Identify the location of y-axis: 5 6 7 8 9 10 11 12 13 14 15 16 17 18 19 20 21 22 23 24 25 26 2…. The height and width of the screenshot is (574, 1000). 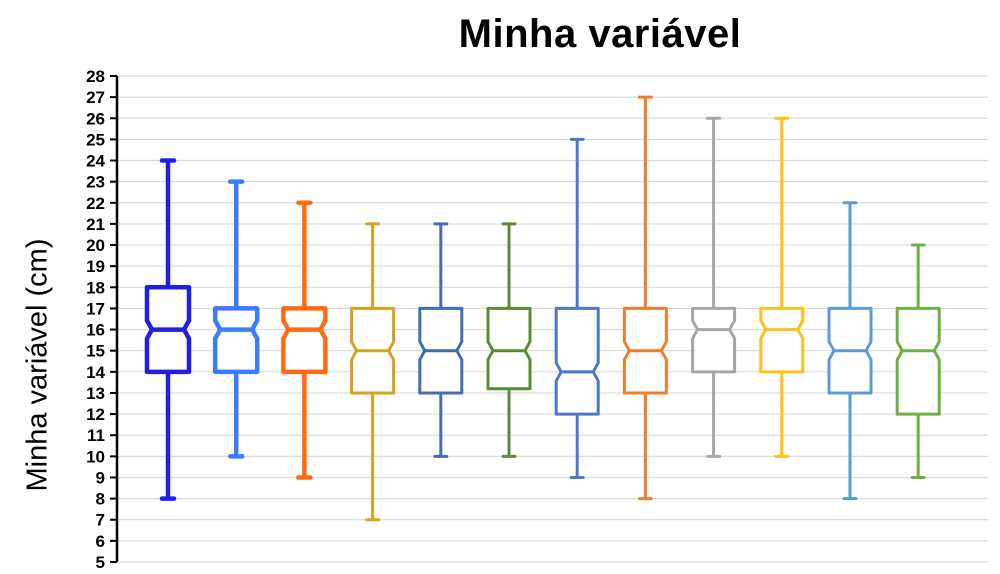
(102, 319).